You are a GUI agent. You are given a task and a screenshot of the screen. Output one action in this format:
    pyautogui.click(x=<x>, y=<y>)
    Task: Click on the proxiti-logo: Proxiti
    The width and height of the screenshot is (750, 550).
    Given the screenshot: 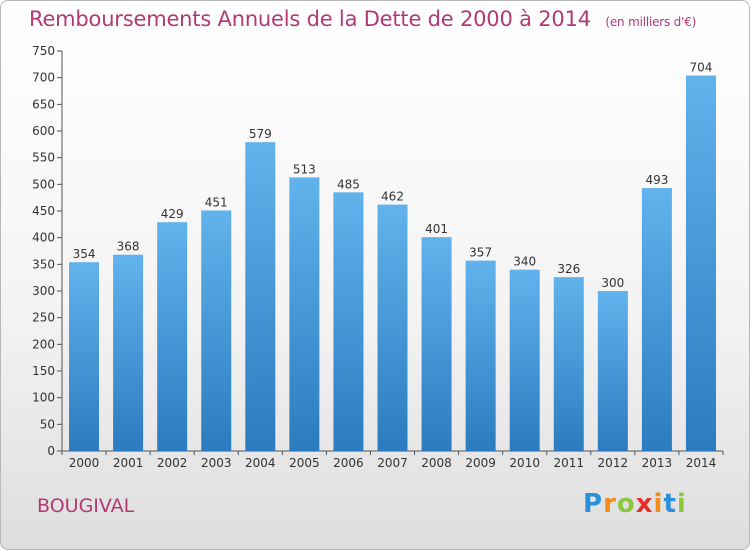 What is the action you would take?
    pyautogui.click(x=635, y=504)
    